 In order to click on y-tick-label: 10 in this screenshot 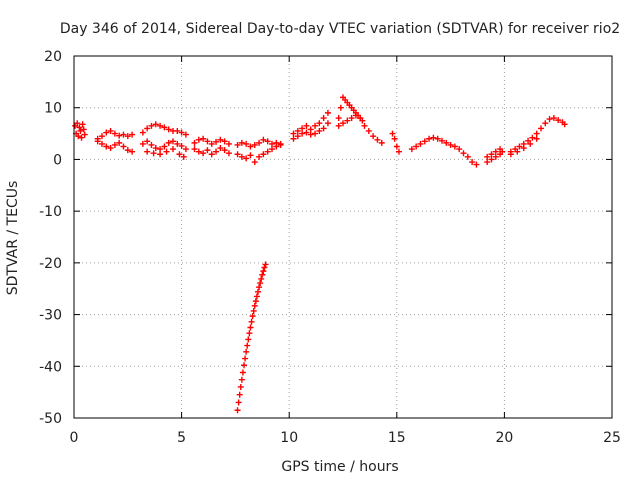, I will do `click(53, 109)`.